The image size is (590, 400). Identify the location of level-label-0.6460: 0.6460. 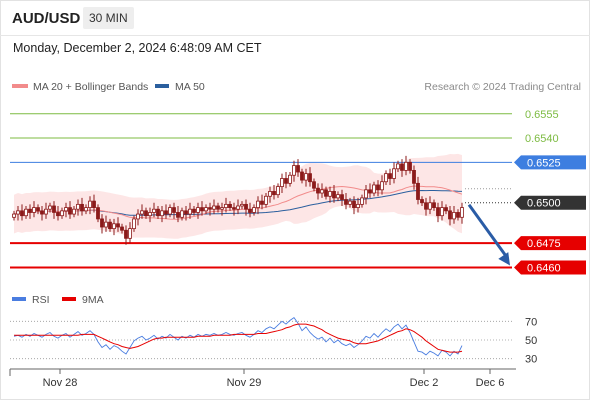
(544, 268).